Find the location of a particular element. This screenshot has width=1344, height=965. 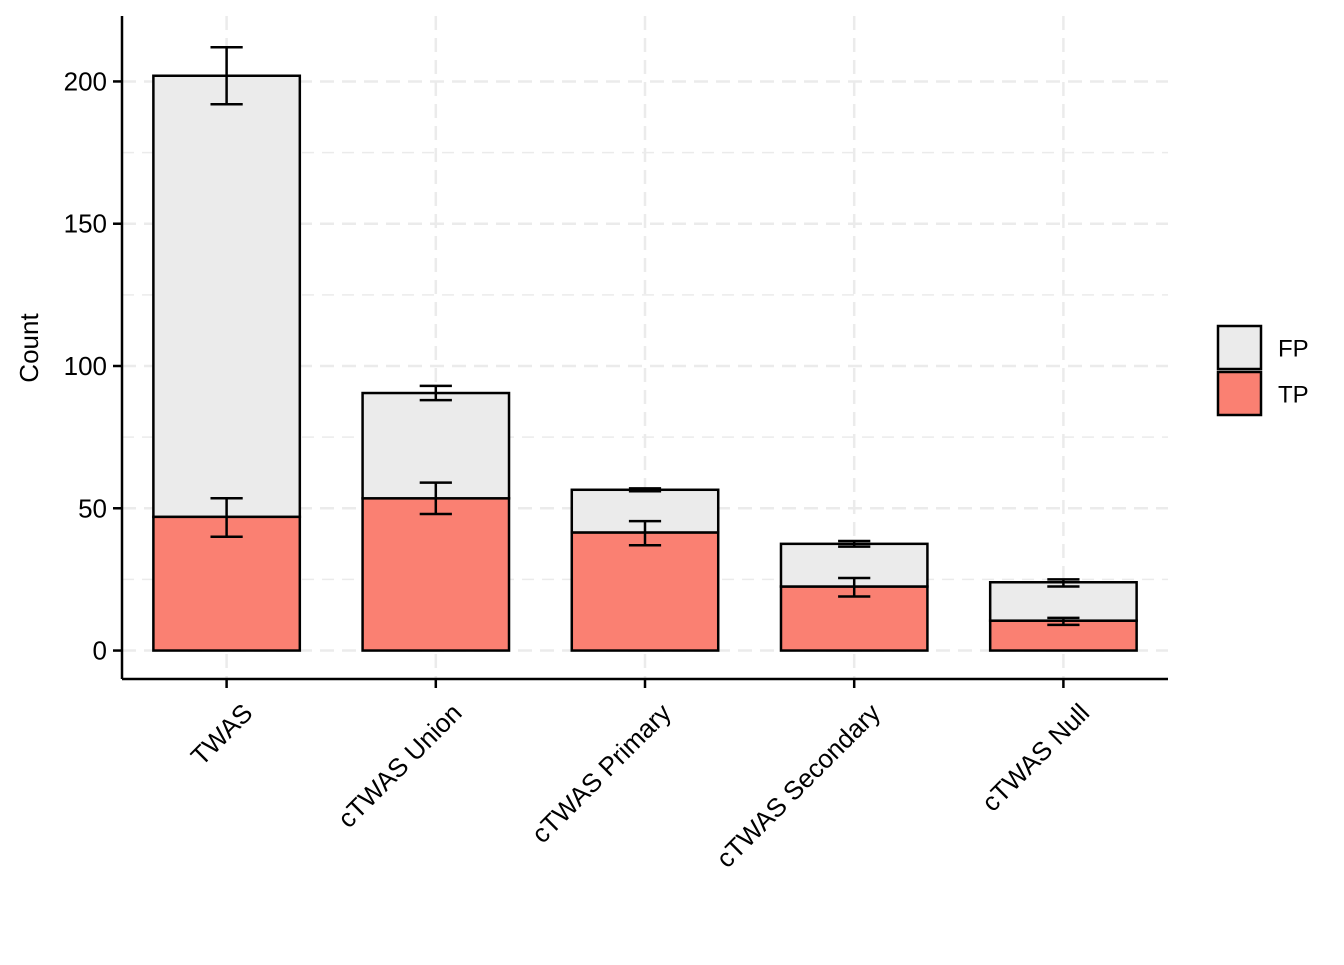

legend: FP TP is located at coordinates (1262, 370).